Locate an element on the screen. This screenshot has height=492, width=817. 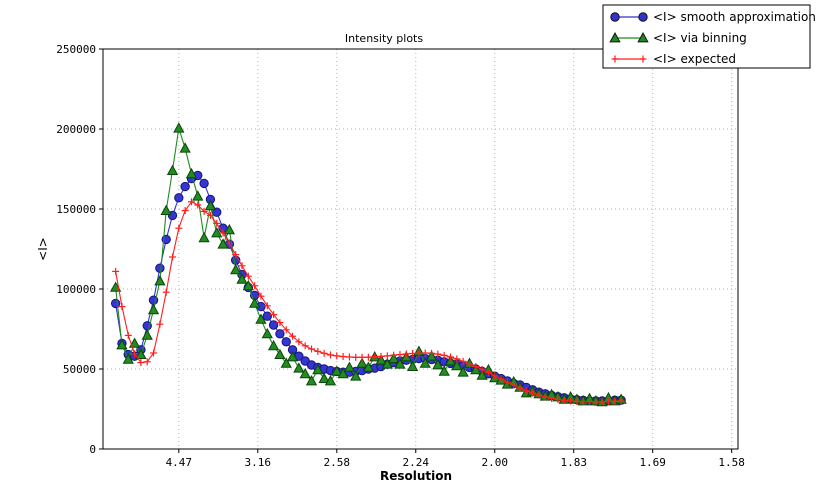
legend-frame is located at coordinates (706, 36).